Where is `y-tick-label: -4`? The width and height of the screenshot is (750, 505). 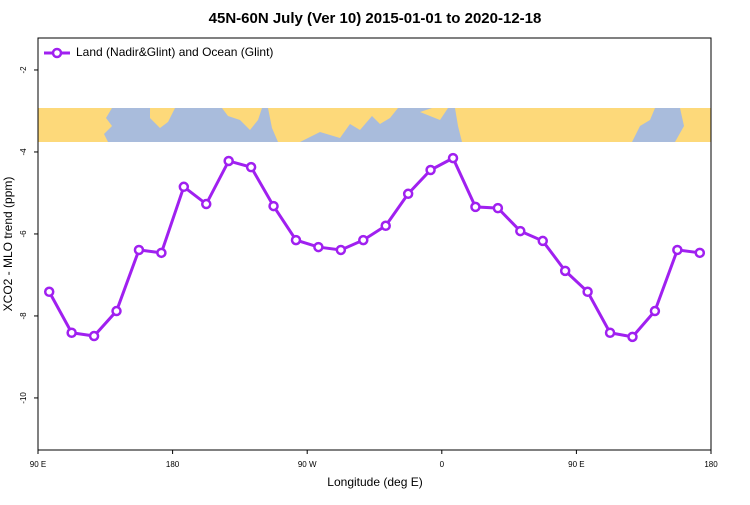 y-tick-label: -4 is located at coordinates (23, 152).